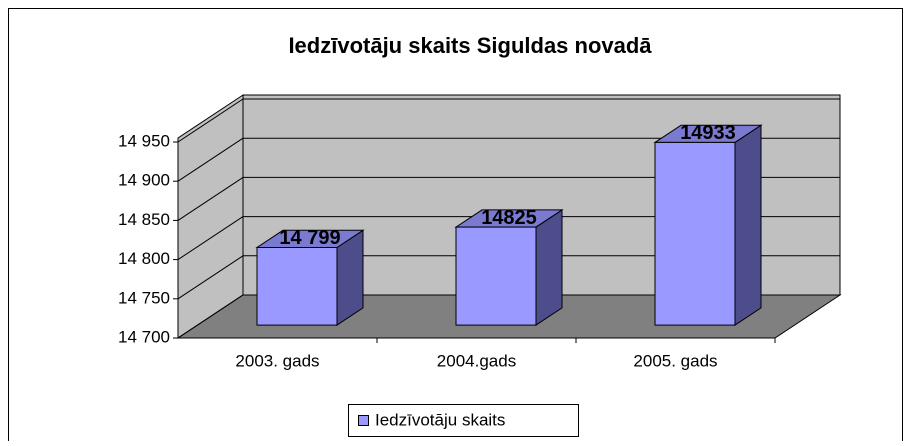 This screenshot has height=446, width=910. Describe the element at coordinates (144, 140) in the screenshot. I see `y-tick-label: 14 950` at that location.